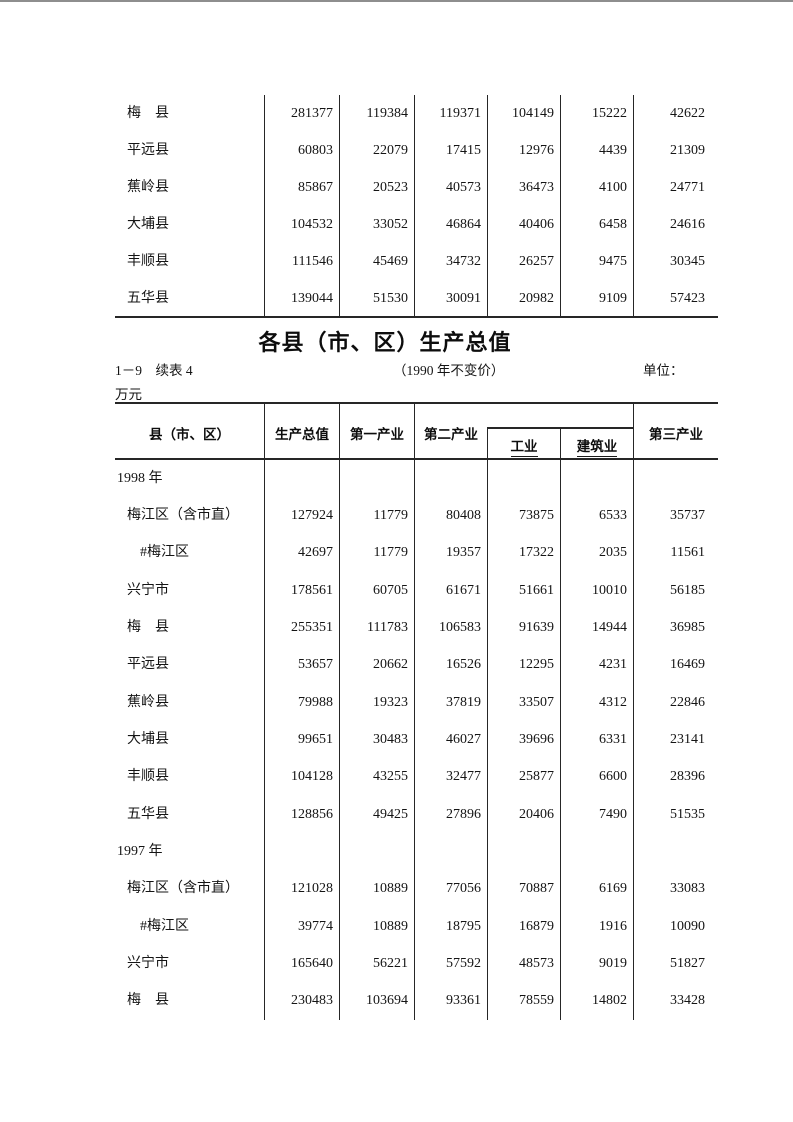  Describe the element at coordinates (523, 262) in the screenshot. I see `cell-value: 26257` at that location.